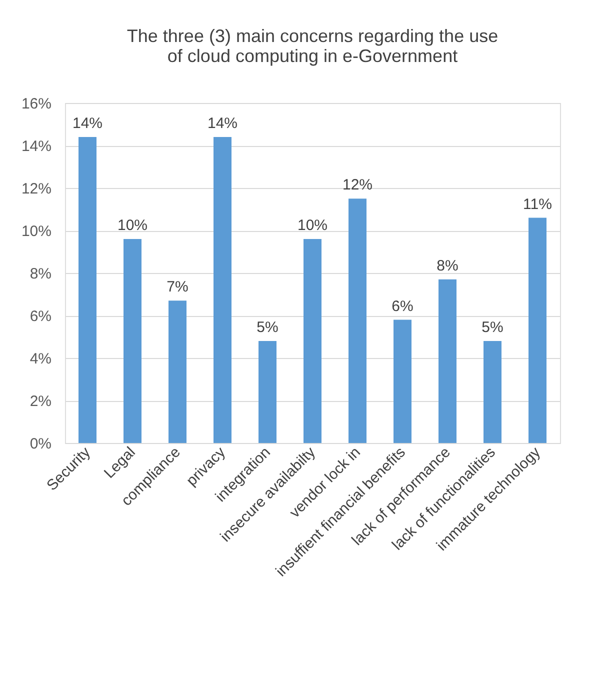  Describe the element at coordinates (41, 401) in the screenshot. I see `y-tick-label: 2%` at that location.